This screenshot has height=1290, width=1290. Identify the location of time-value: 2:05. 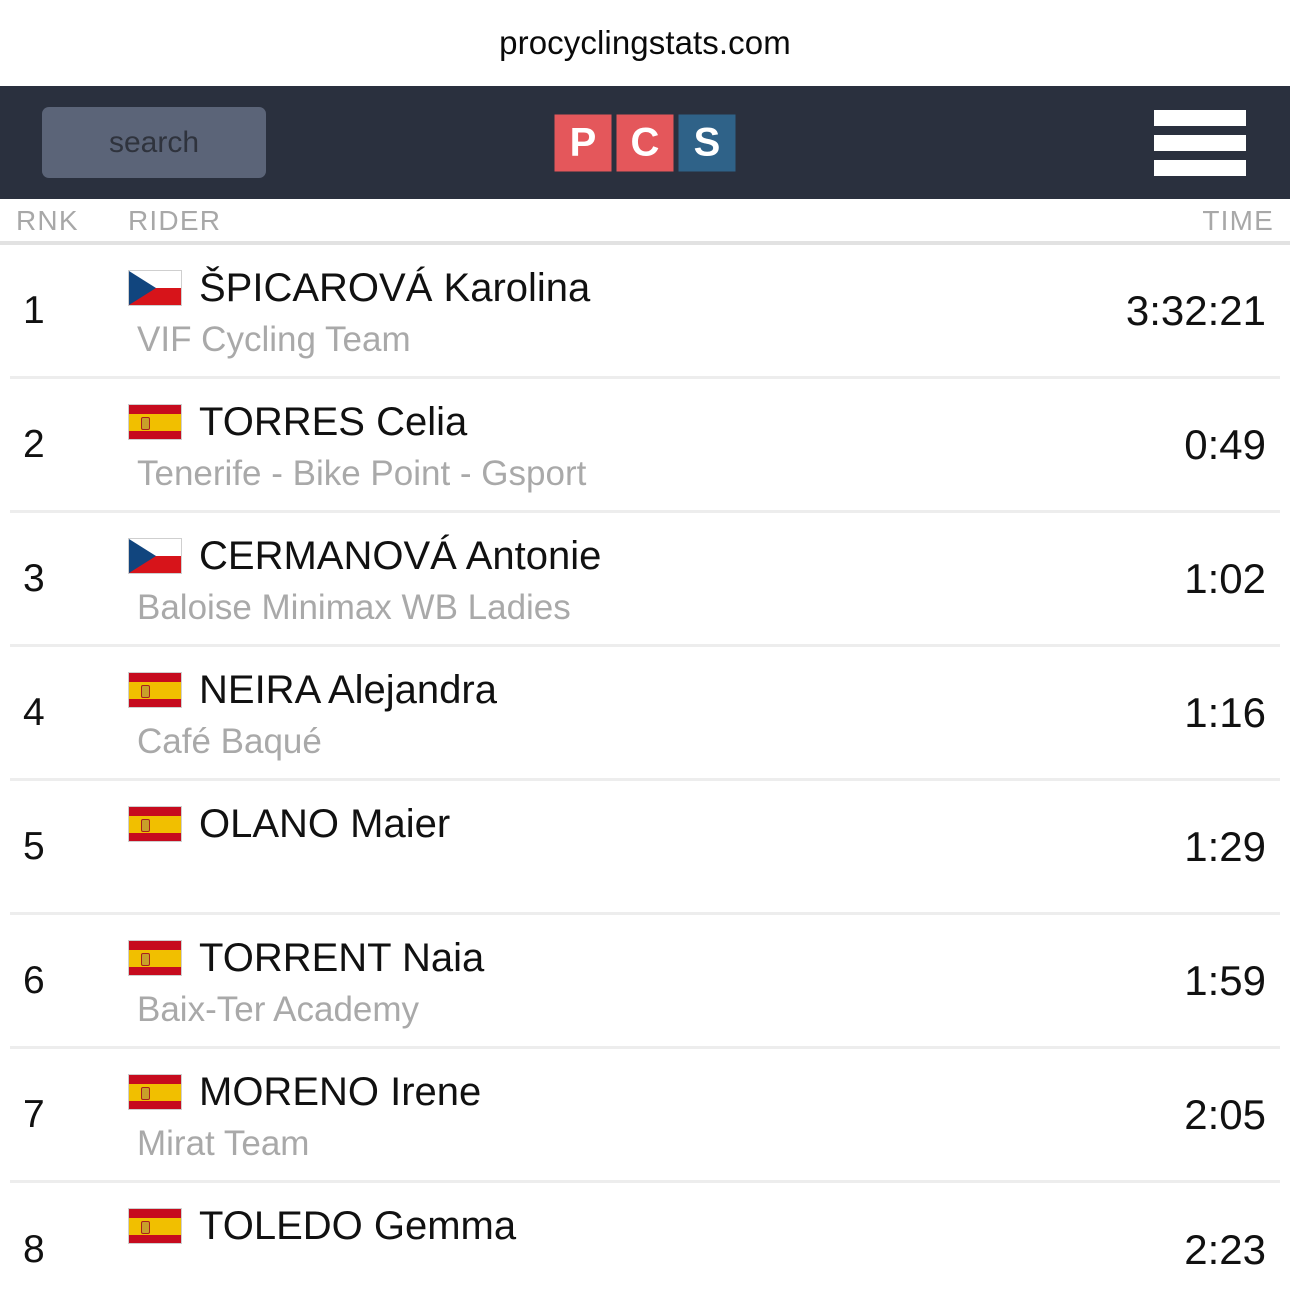
(1225, 1114).